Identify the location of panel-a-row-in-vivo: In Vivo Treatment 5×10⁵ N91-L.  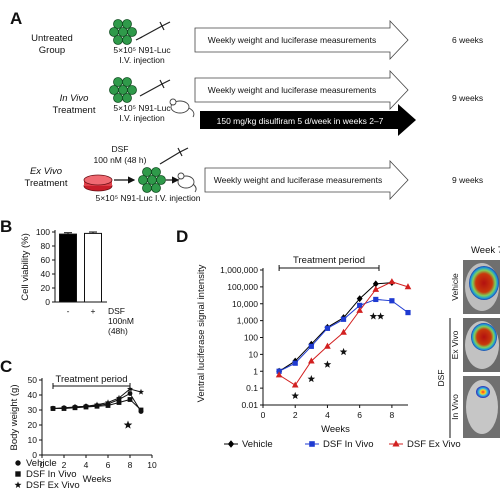
(268, 102).